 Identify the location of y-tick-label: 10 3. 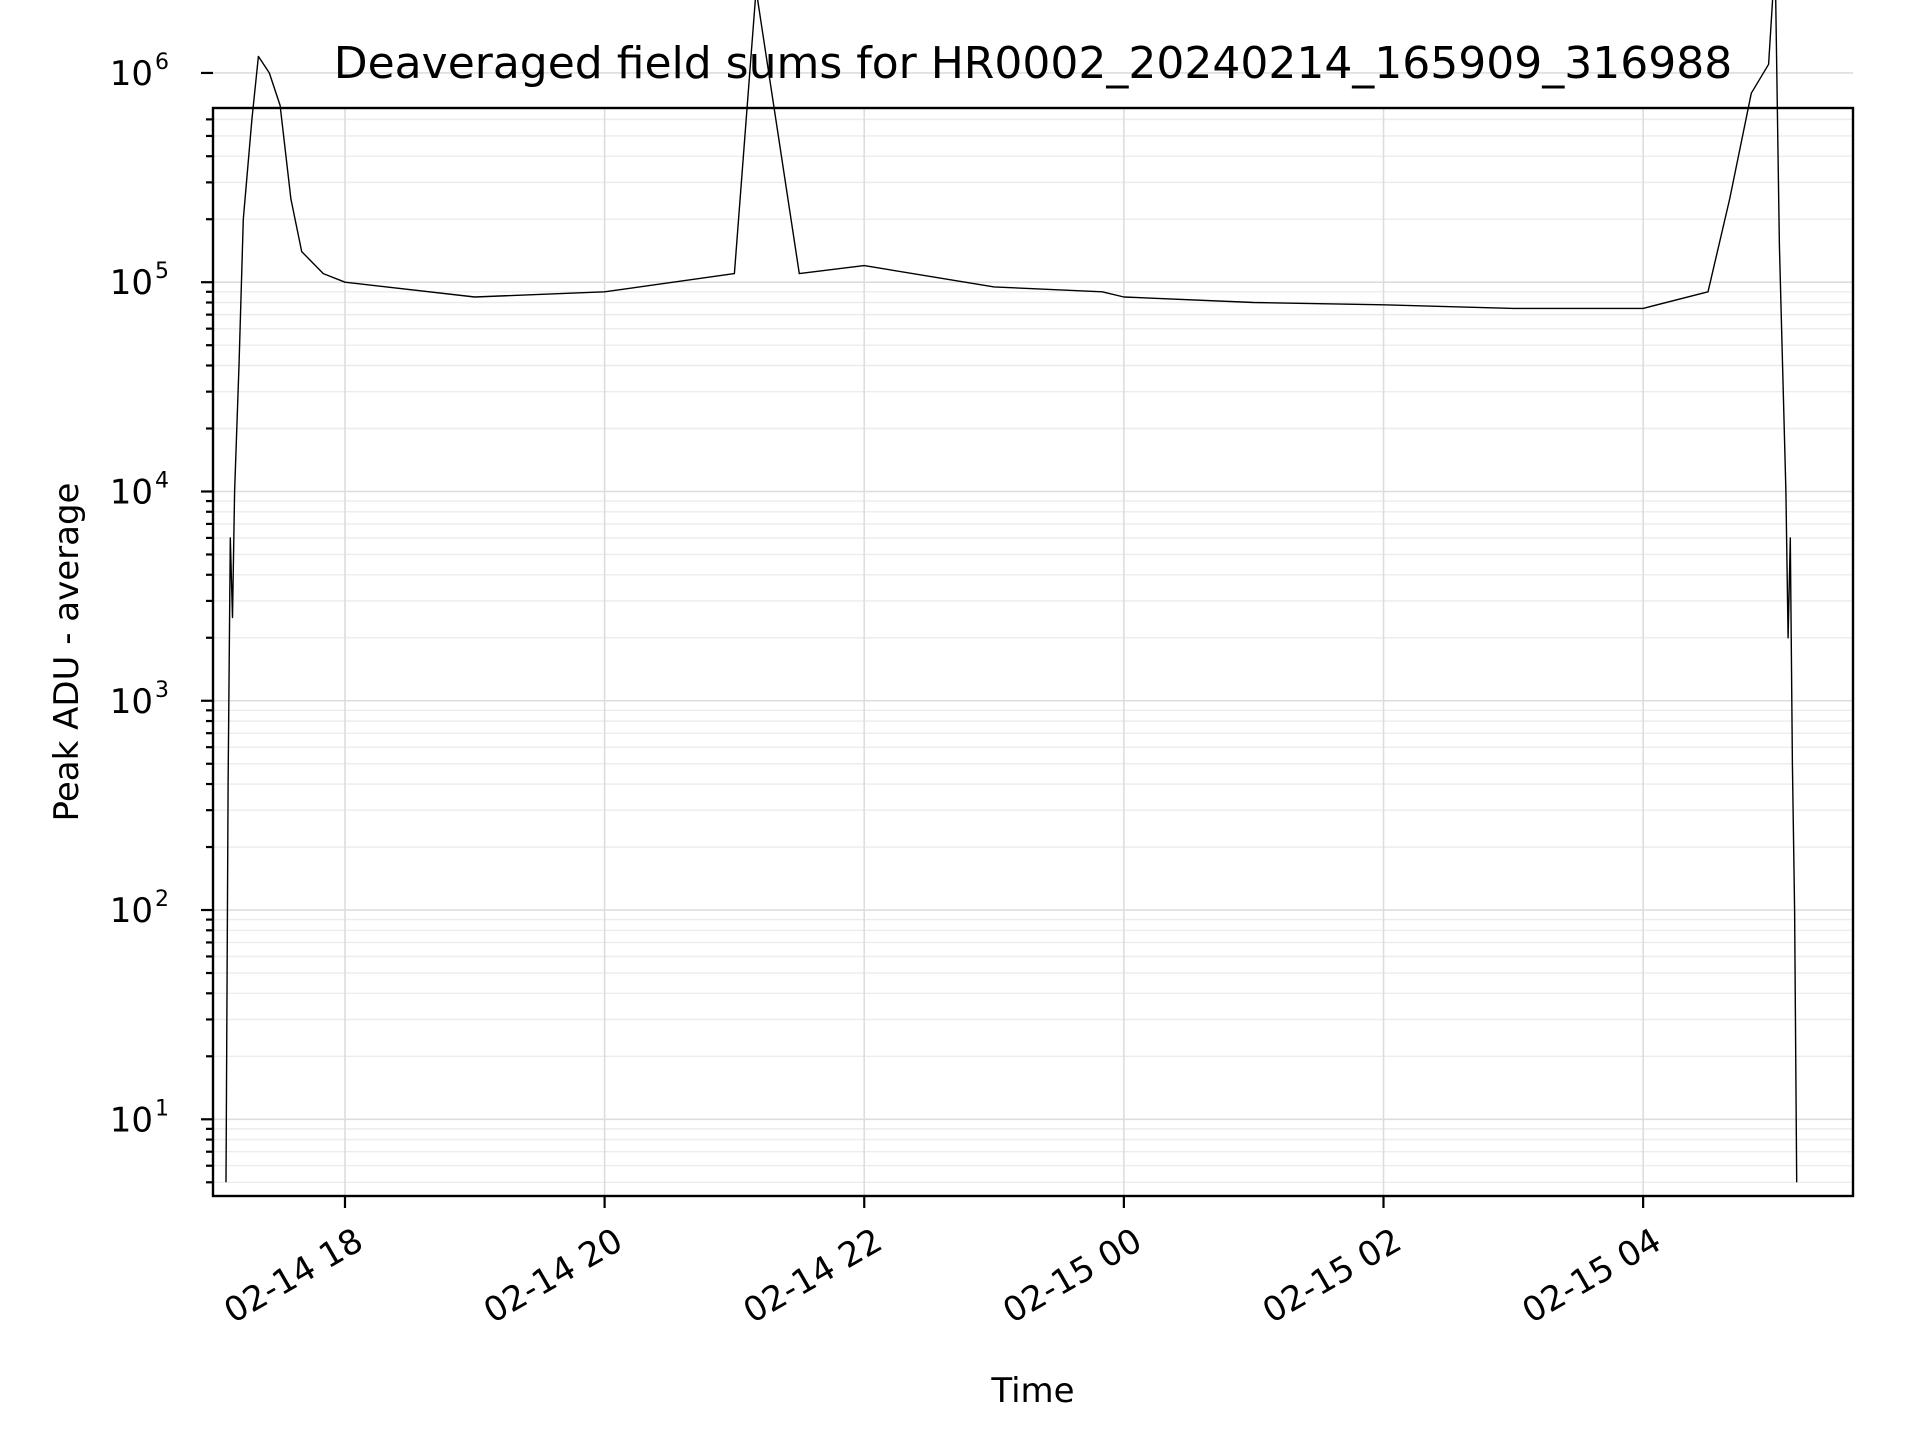
(139, 700).